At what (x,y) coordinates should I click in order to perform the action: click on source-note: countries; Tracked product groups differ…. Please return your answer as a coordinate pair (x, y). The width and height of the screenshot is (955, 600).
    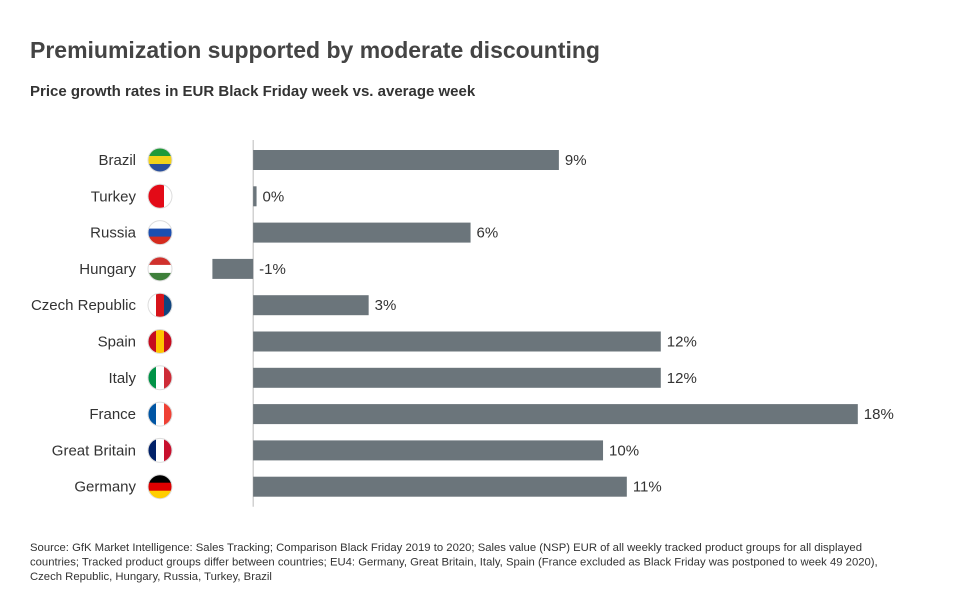
    Looking at the image, I should click on (454, 562).